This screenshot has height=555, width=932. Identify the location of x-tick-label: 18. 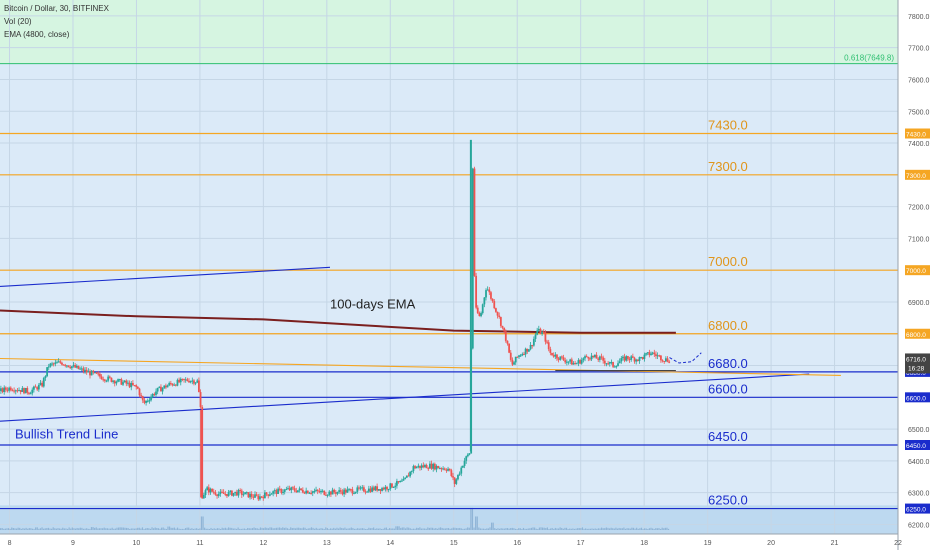
(644, 543).